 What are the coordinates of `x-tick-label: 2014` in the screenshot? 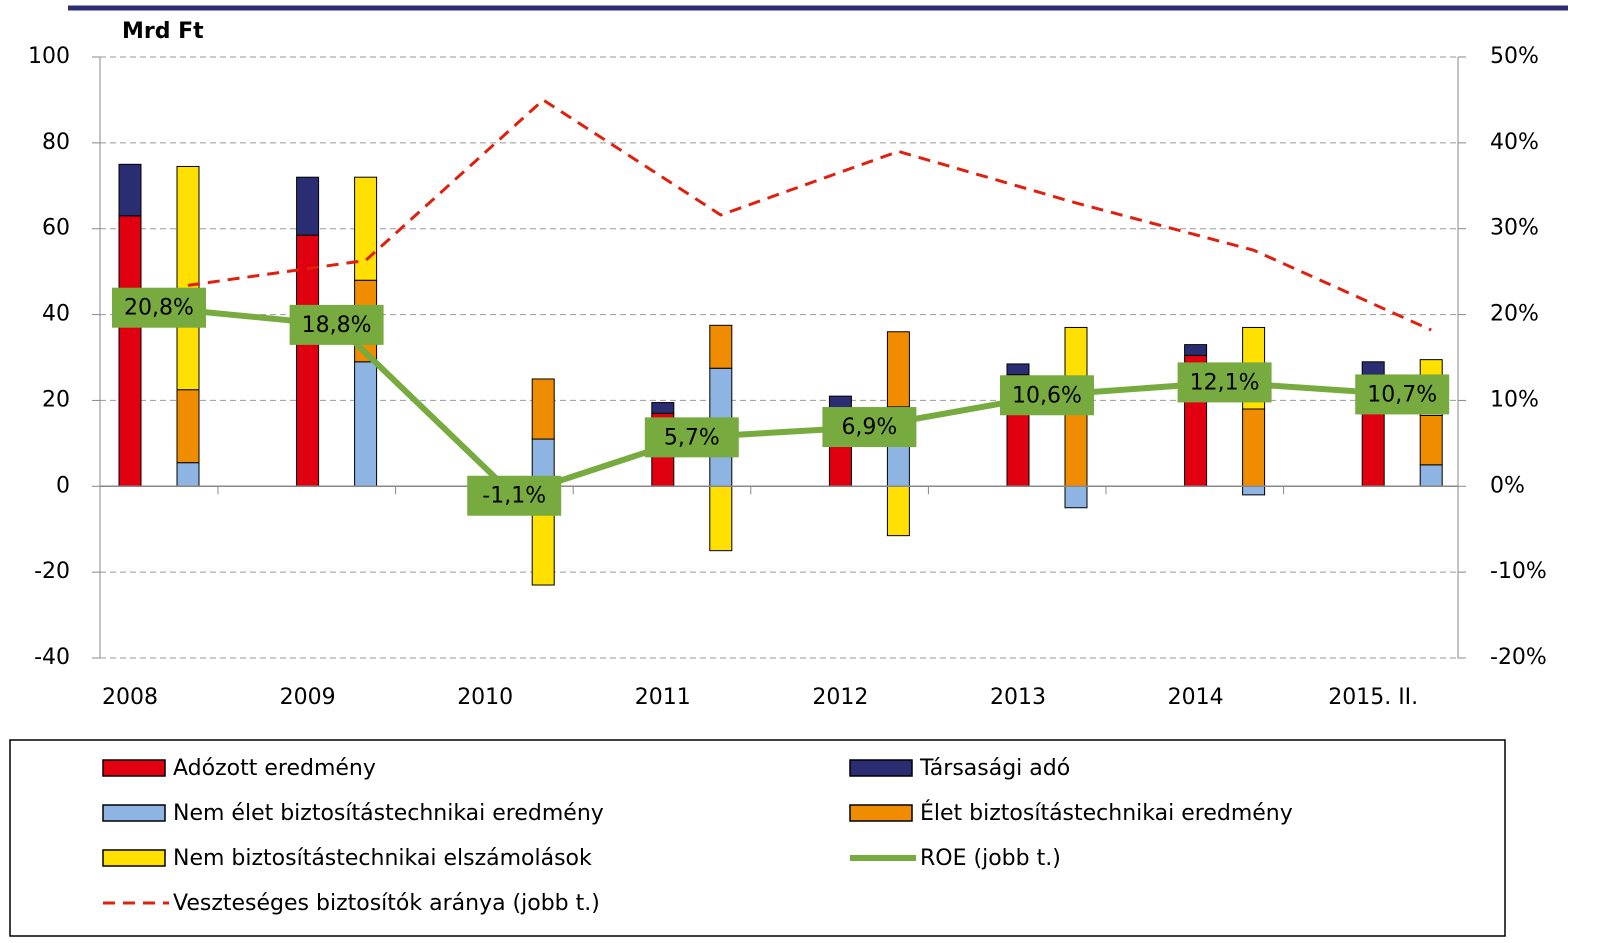 It's located at (1196, 697).